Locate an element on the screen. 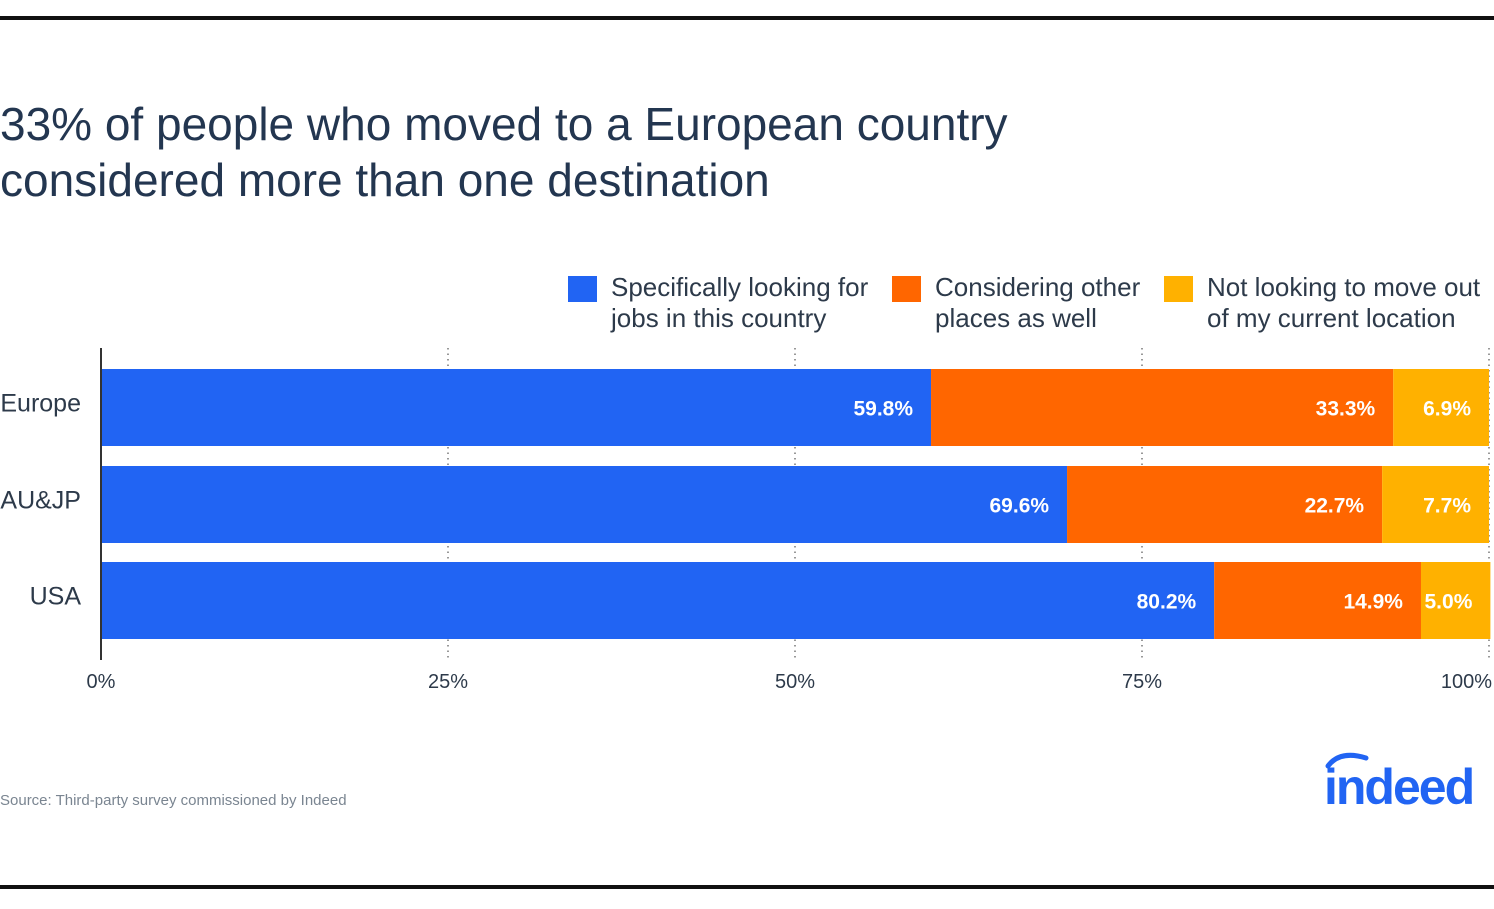  x-tick-label: 0% is located at coordinates (101, 682).